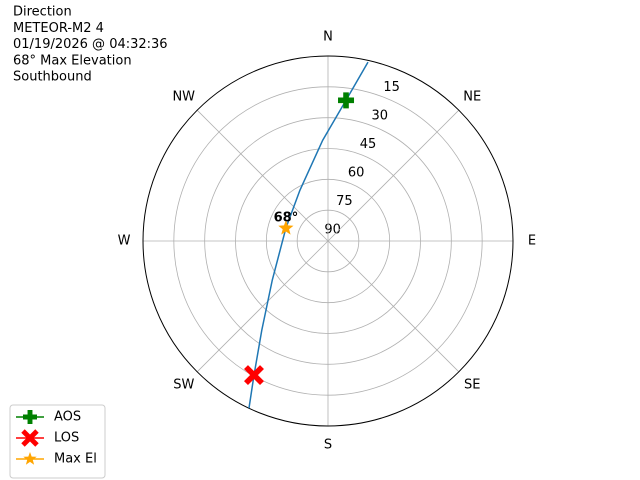 This screenshot has height=480, width=640. Describe the element at coordinates (380, 115) in the screenshot. I see `r-tick-label: 30` at that location.